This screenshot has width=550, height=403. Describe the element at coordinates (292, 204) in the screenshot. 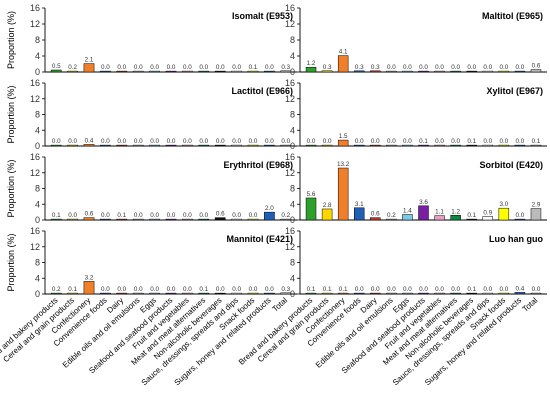

I see `panel-6-ytick-label: 4` at that location.